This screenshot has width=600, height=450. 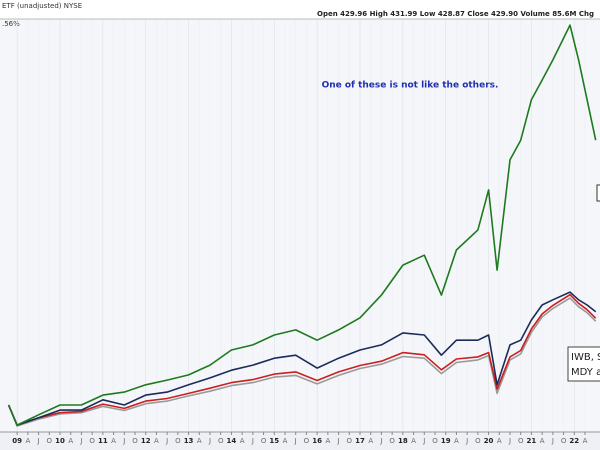 I want to click on x-tick-label: 15, so click(x=274, y=441).